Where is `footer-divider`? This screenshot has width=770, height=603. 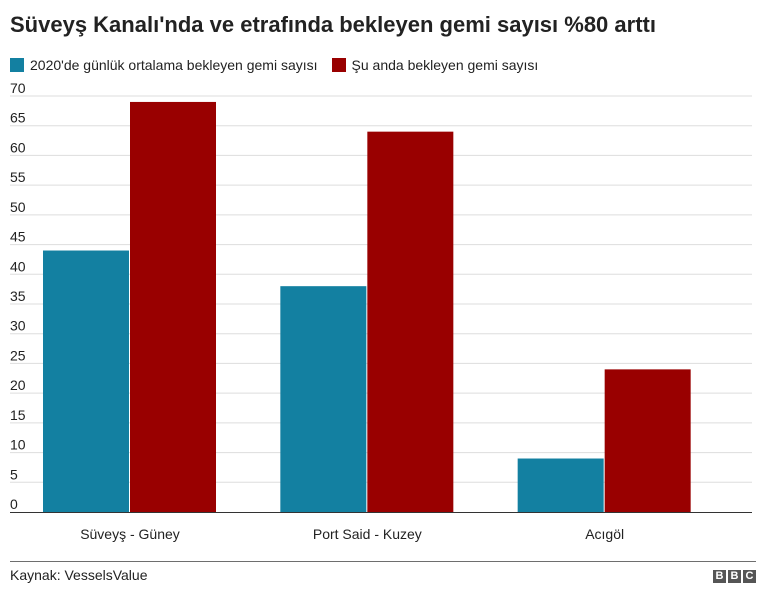
footer-divider is located at coordinates (383, 561).